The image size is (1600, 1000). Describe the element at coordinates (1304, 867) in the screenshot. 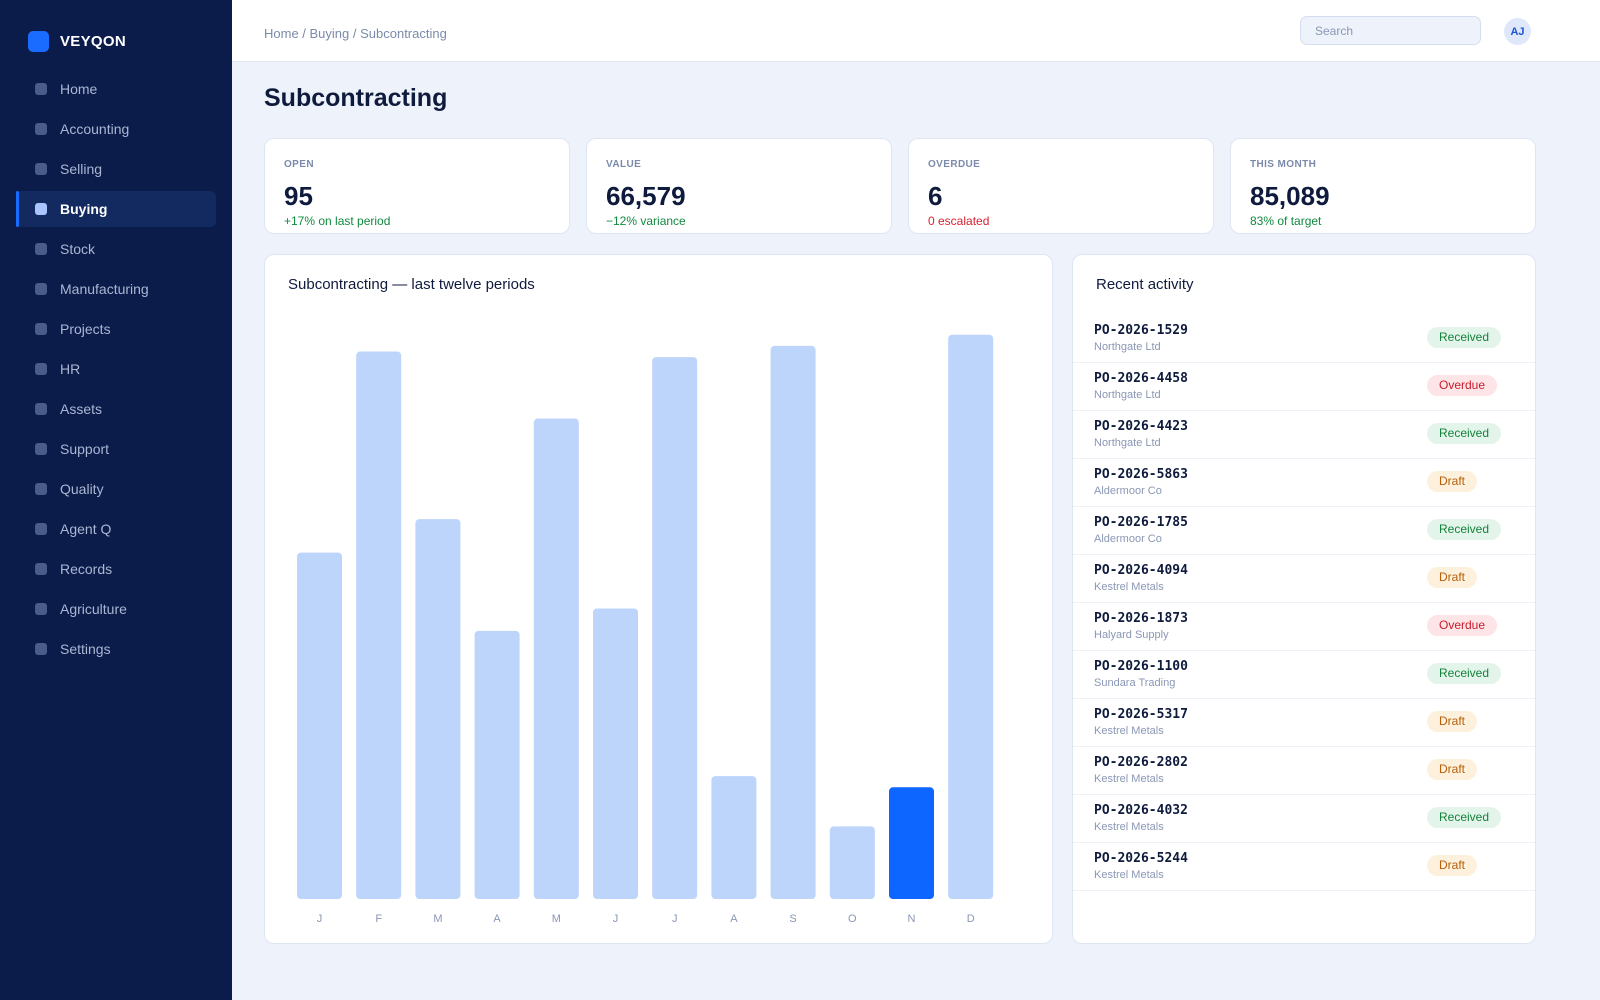

I see `activity-row: PO-2026-5244 Kestrel Metals Draft` at that location.